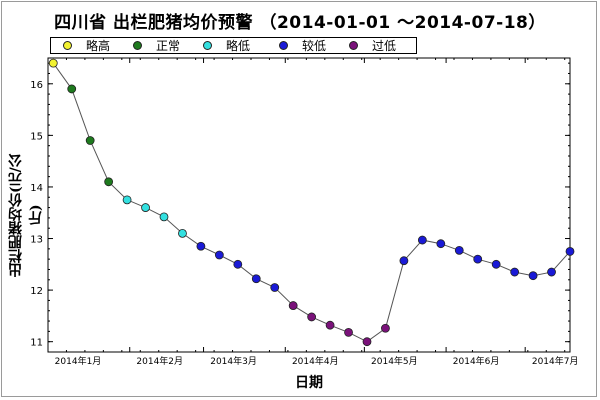 The height and width of the screenshot is (400, 600). Describe the element at coordinates (36, 188) in the screenshot. I see `y-tick-label: 14` at that location.